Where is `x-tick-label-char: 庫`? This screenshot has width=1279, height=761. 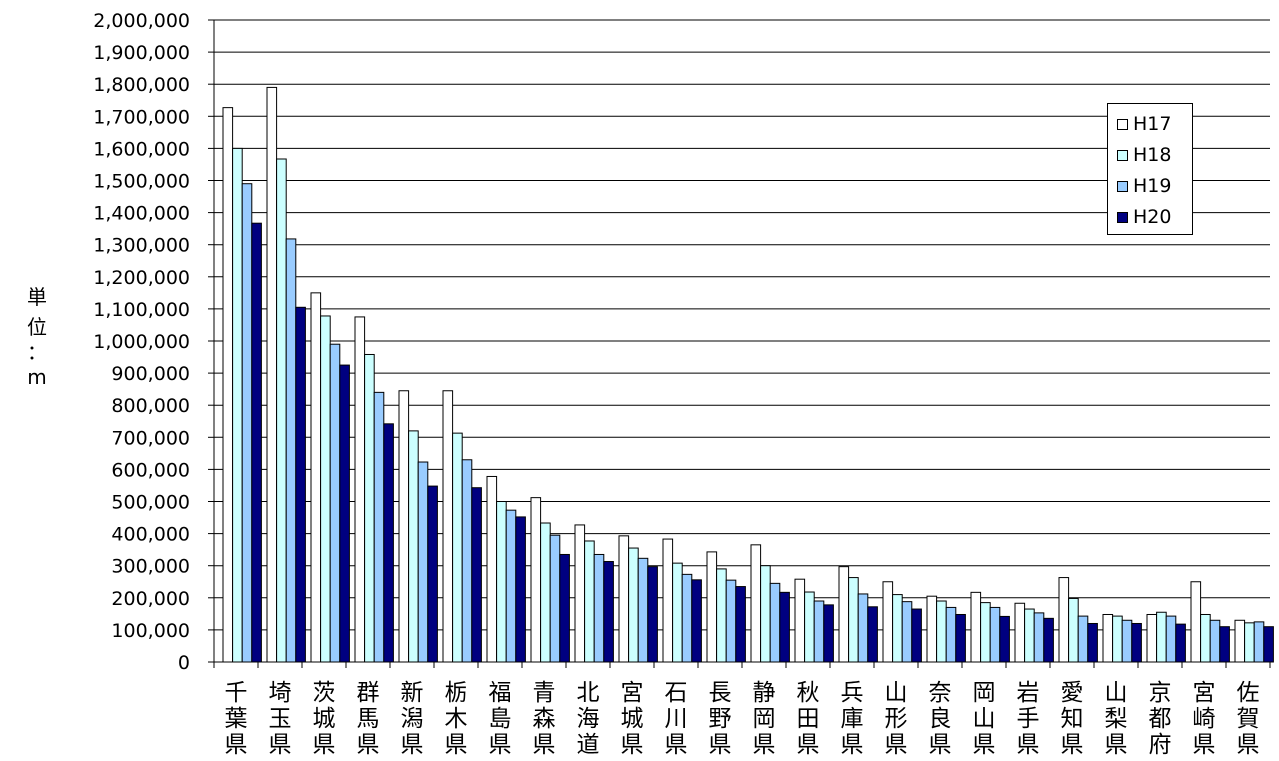
x-tick-label-char: 庫 is located at coordinates (852, 719).